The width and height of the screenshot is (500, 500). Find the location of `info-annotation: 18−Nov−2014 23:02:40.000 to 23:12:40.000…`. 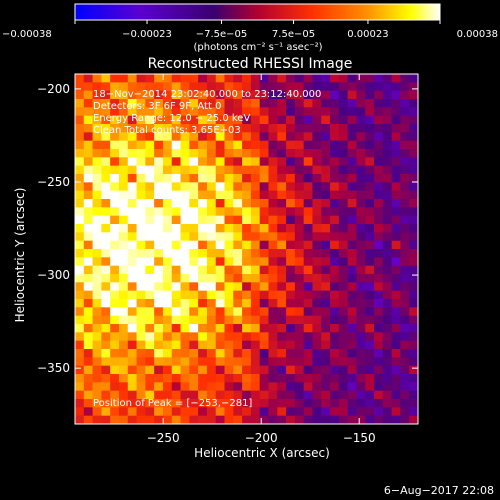

info-annotation: 18−Nov−2014 23:02:40.000 to 23:12:40.000… is located at coordinates (207, 112).